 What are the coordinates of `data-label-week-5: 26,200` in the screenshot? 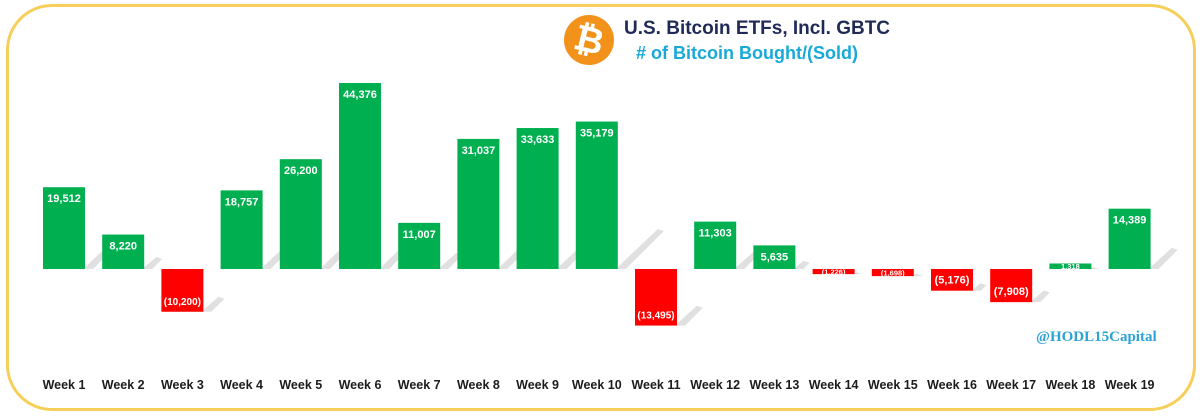 It's located at (301, 171).